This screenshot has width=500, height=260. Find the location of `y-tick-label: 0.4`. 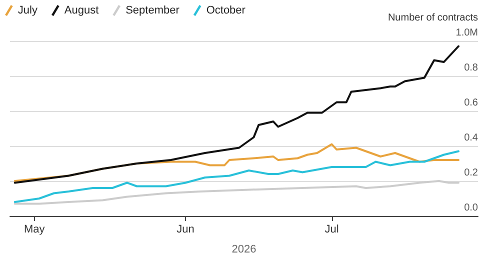

y-tick-label: 0.4 is located at coordinates (471, 138).